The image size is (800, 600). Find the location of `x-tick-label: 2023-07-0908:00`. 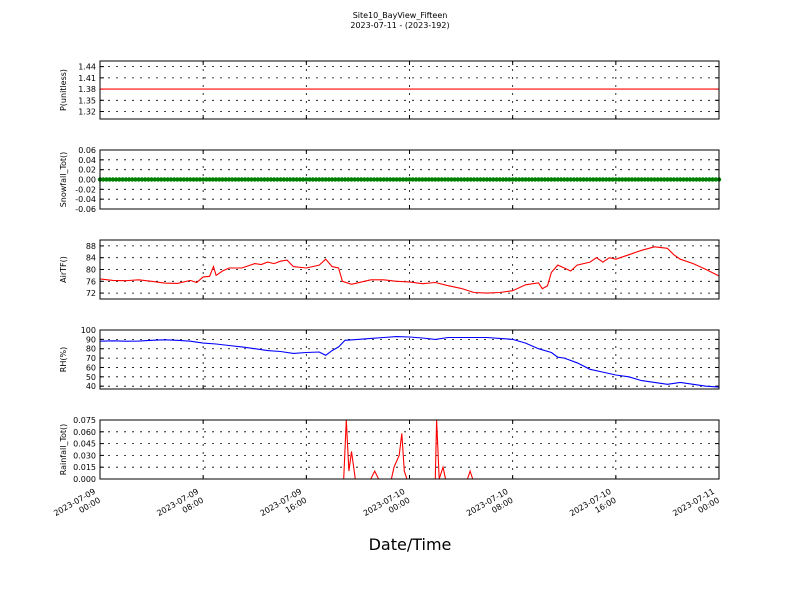

x-tick-label: 2023-07-0908:00 is located at coordinates (180, 507).